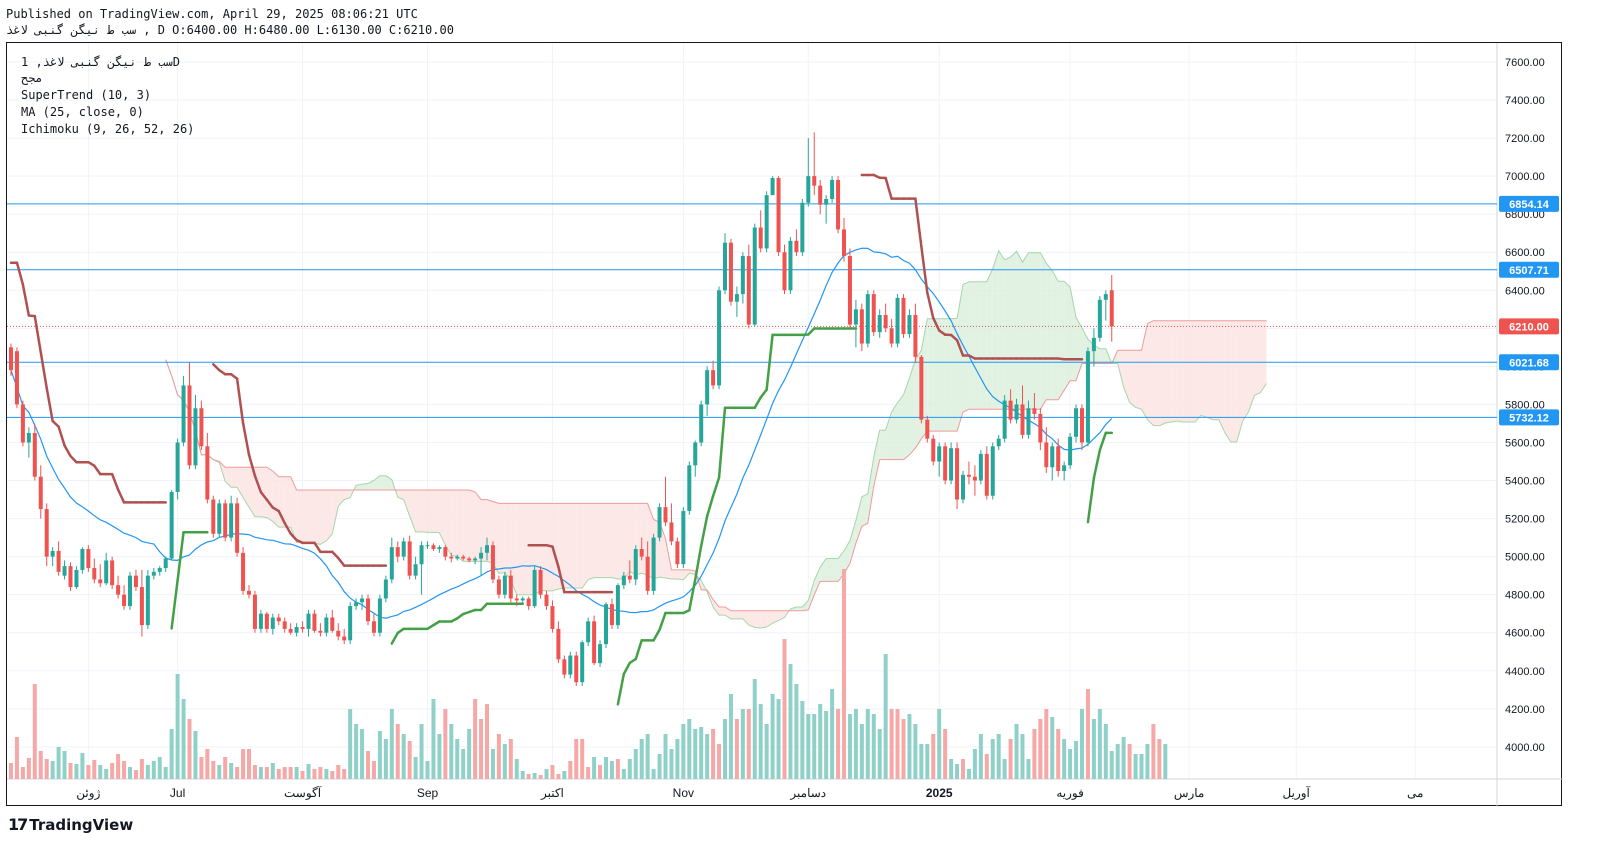  Describe the element at coordinates (108, 129) in the screenshot. I see `legend-ichimoku: Ichimoku (9, 26, 52, 26)` at that location.